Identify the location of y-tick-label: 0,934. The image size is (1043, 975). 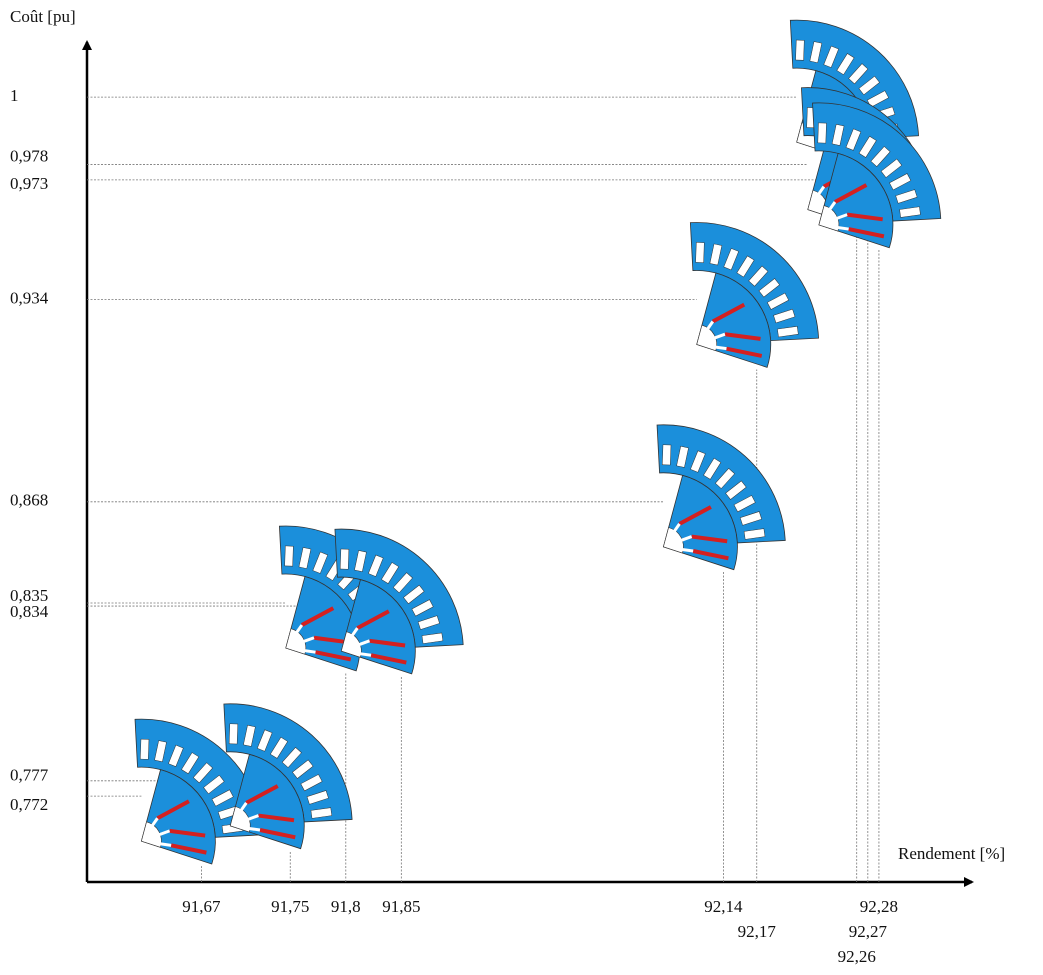
(29, 297).